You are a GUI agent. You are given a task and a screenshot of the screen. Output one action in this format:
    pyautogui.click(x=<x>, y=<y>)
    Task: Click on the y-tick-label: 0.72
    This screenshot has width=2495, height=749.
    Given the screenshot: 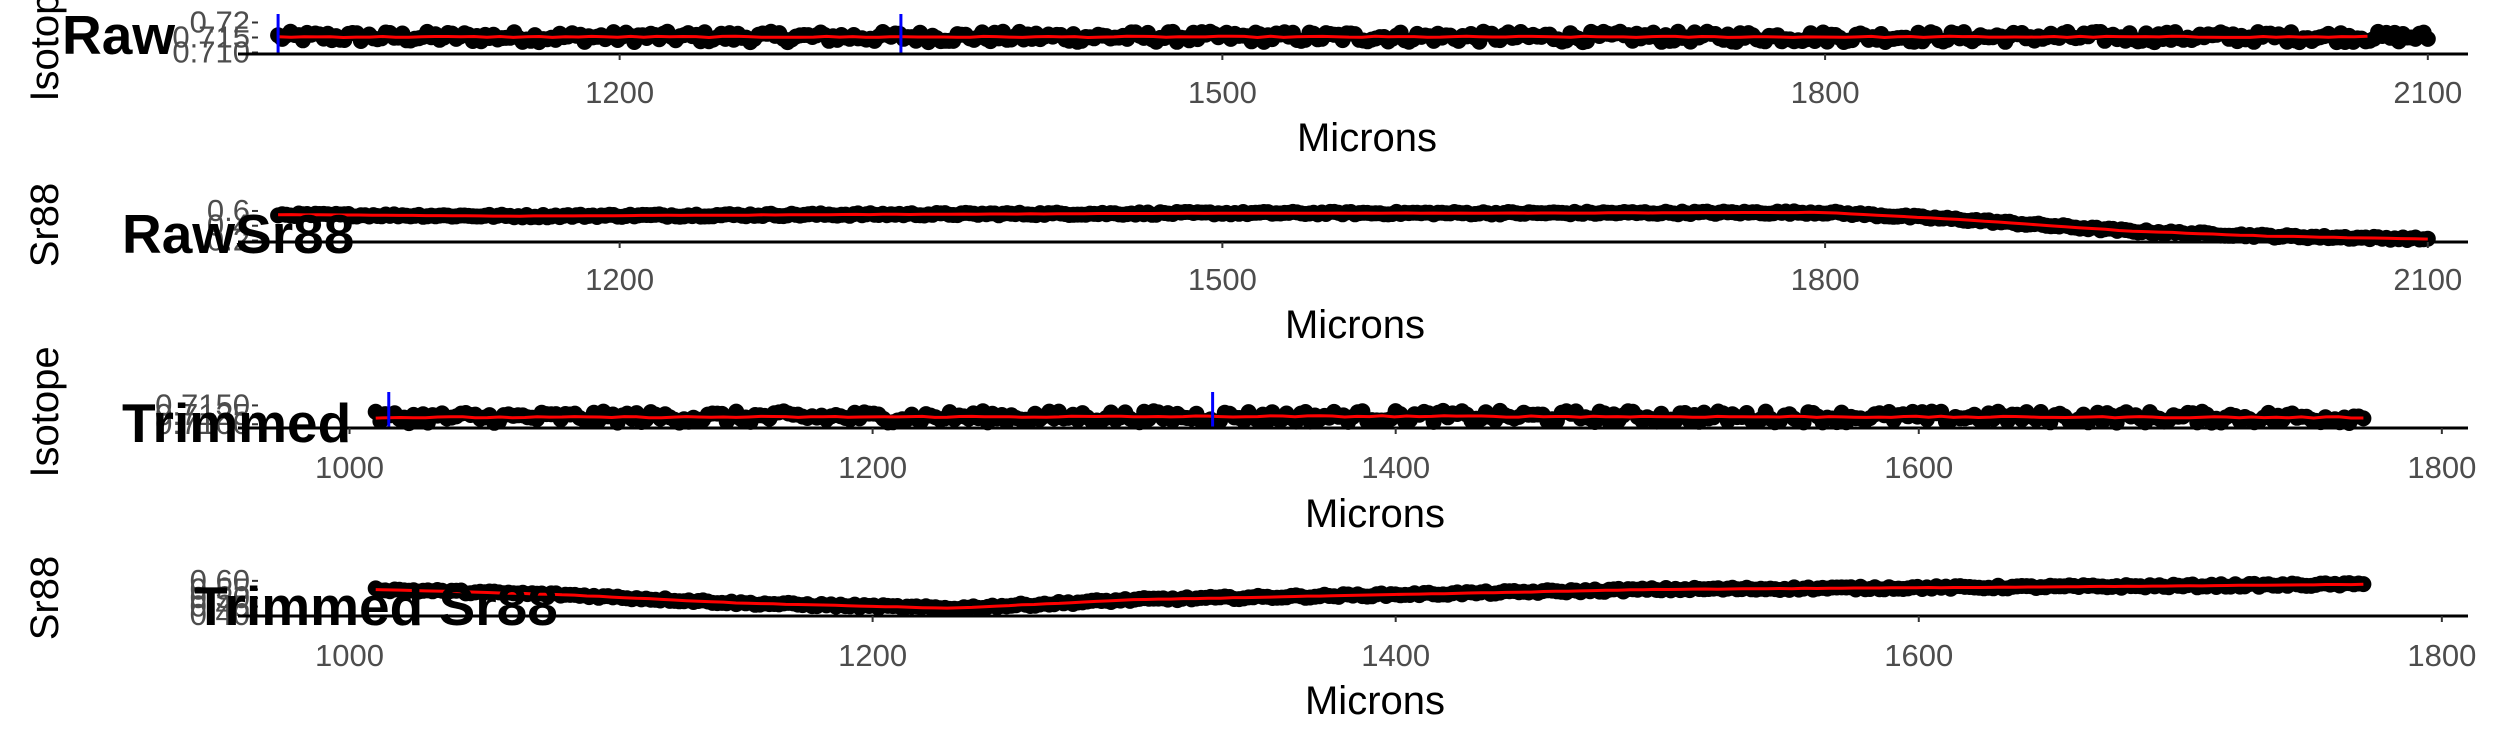 What is the action you would take?
    pyautogui.click(x=220, y=22)
    